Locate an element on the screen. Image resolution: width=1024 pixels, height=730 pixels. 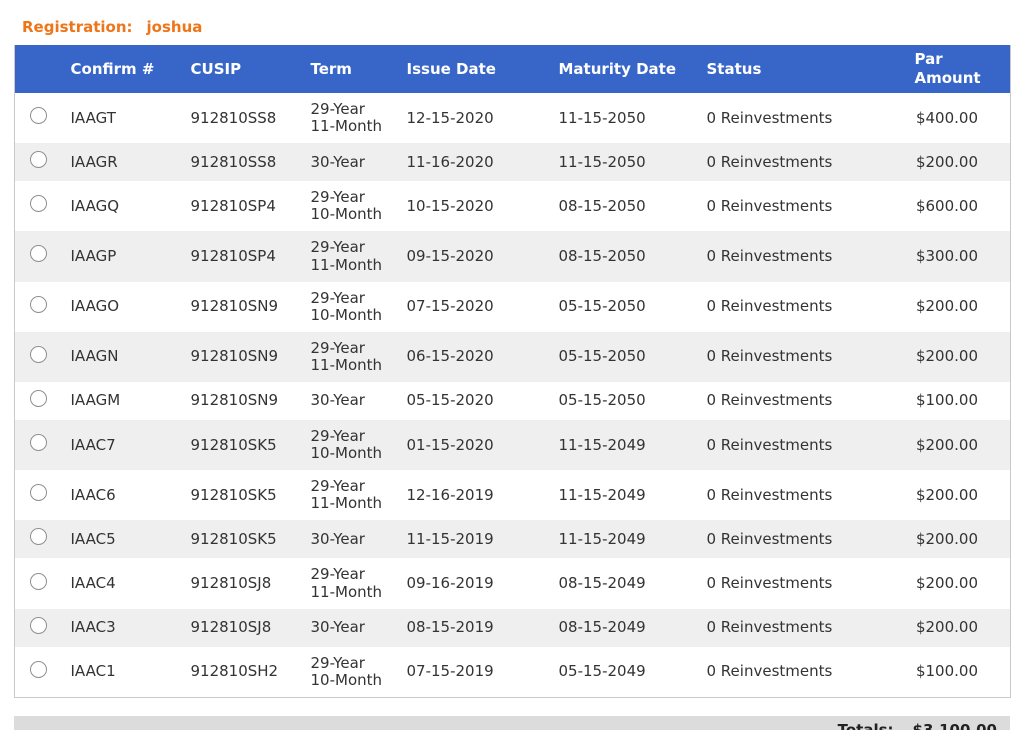
cell-cusip: 912810SH2 is located at coordinates (234, 671).